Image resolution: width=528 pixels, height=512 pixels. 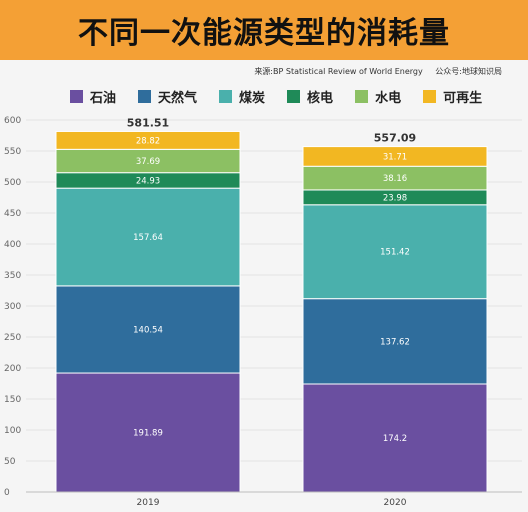 I want to click on segment-value-label: 151.42, so click(x=395, y=253).